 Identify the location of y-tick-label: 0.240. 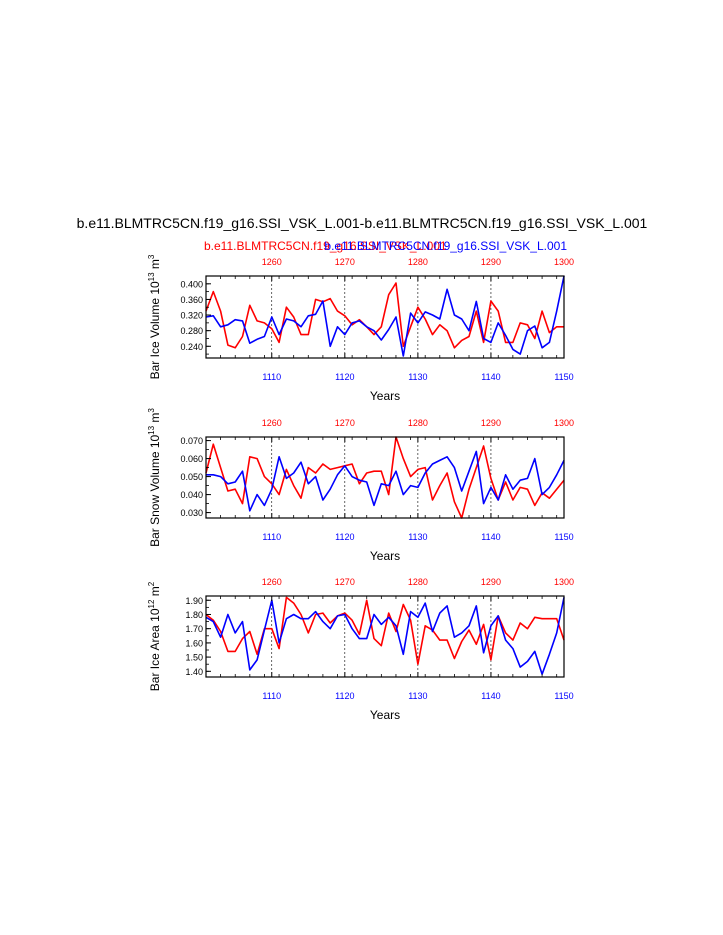
(191, 347).